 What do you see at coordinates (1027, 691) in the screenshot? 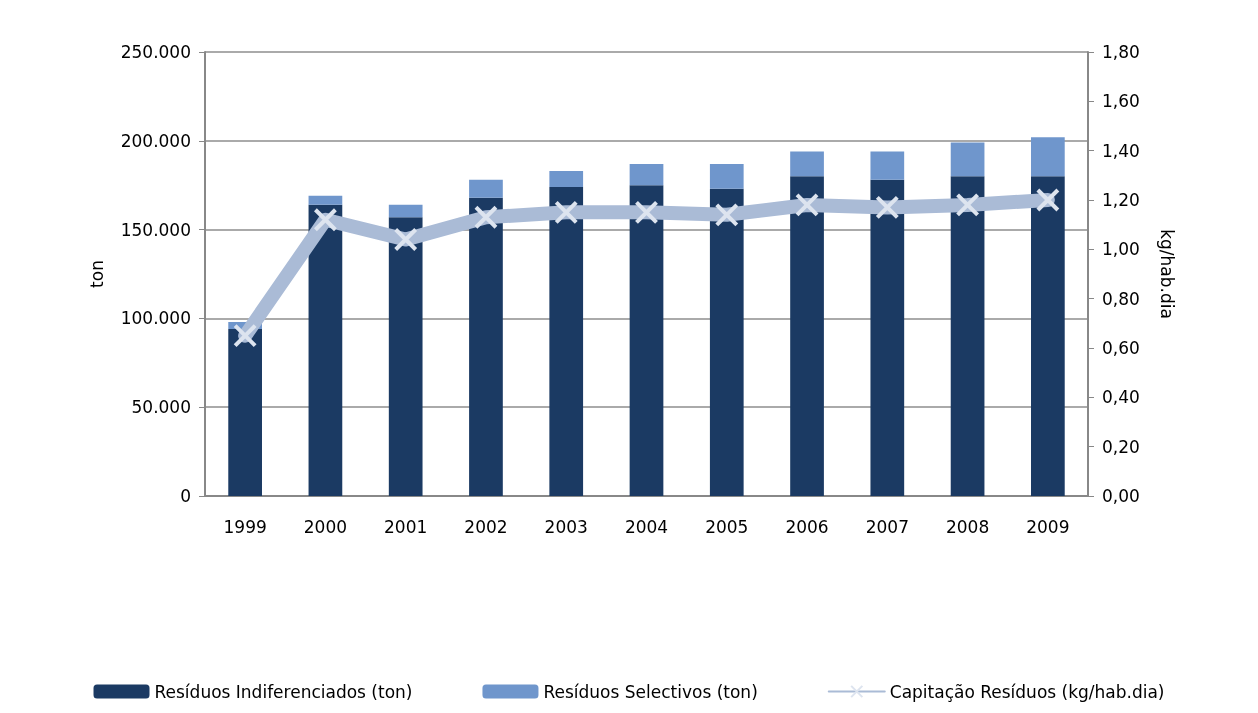
I see `legend-label: Capitação Resíduos (kg/hab.dia)` at bounding box center [1027, 691].